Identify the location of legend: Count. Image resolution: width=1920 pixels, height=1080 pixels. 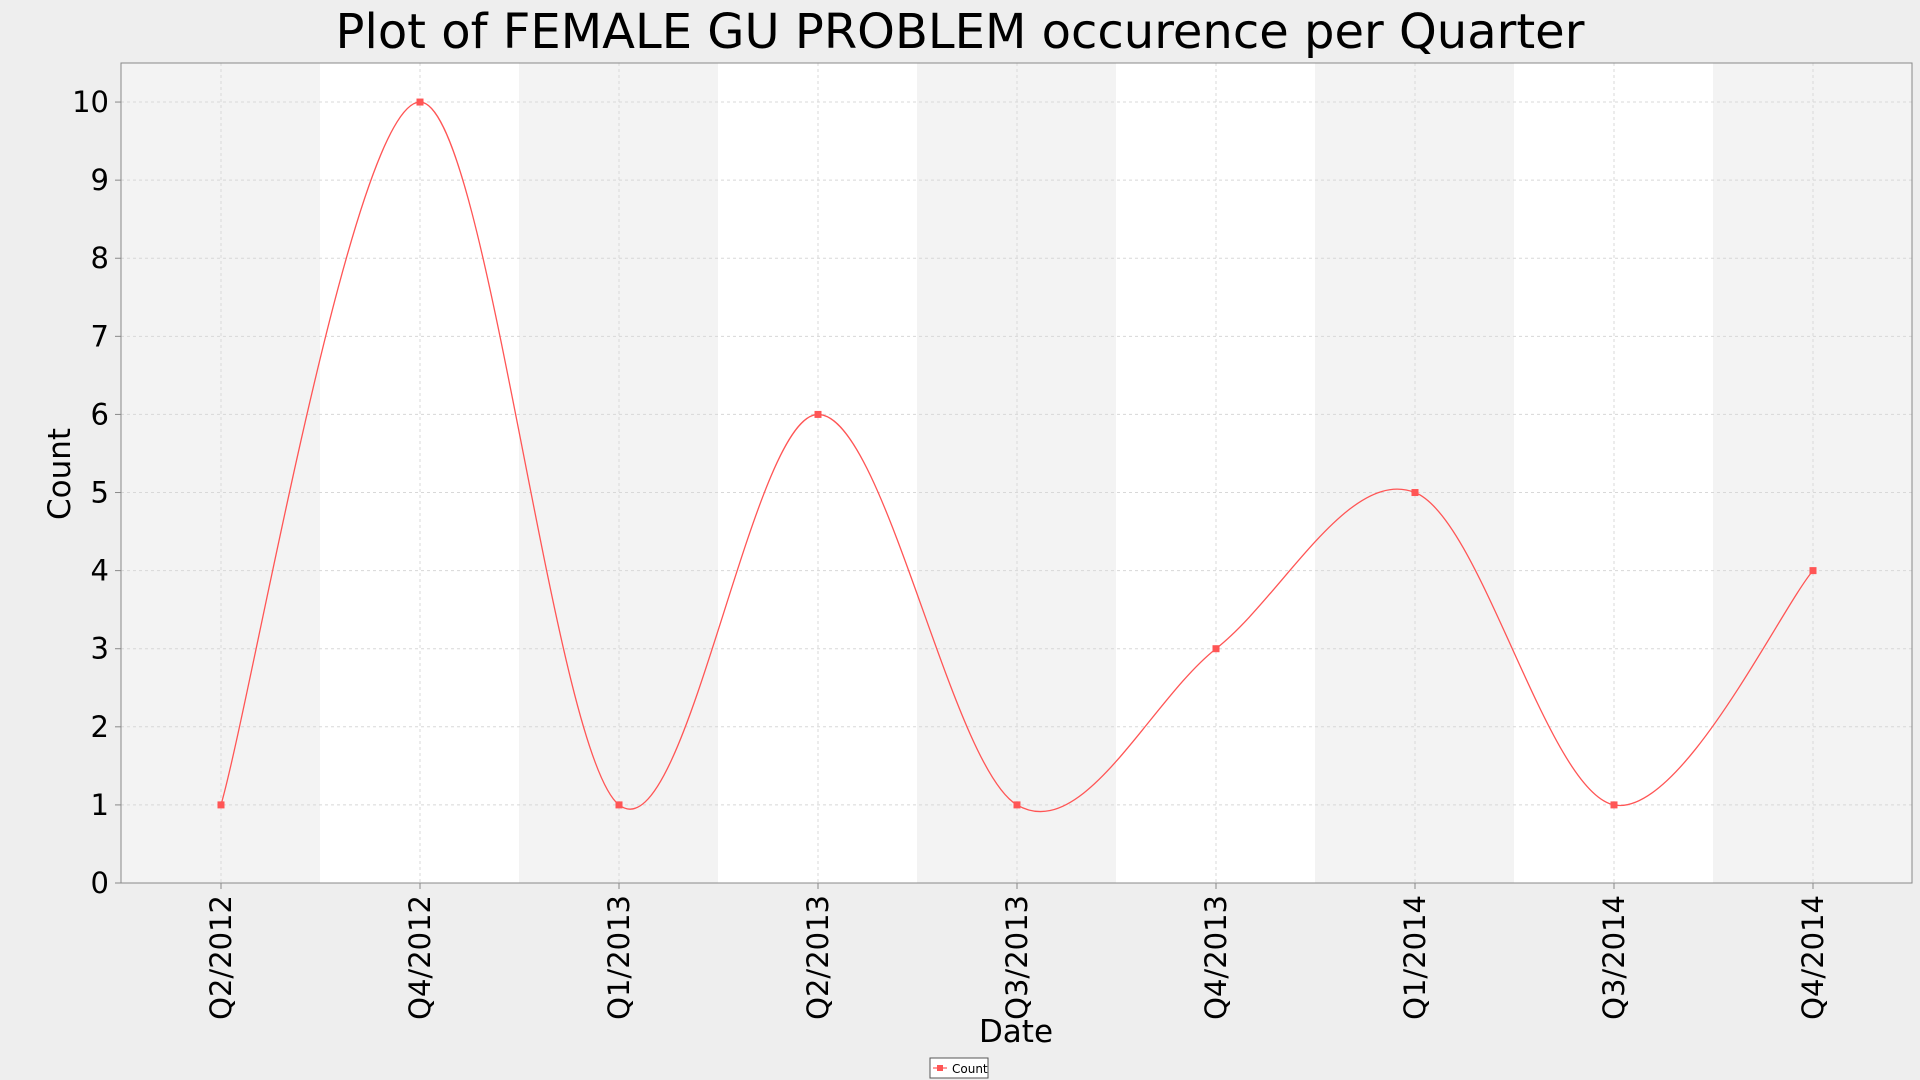
(959, 1068).